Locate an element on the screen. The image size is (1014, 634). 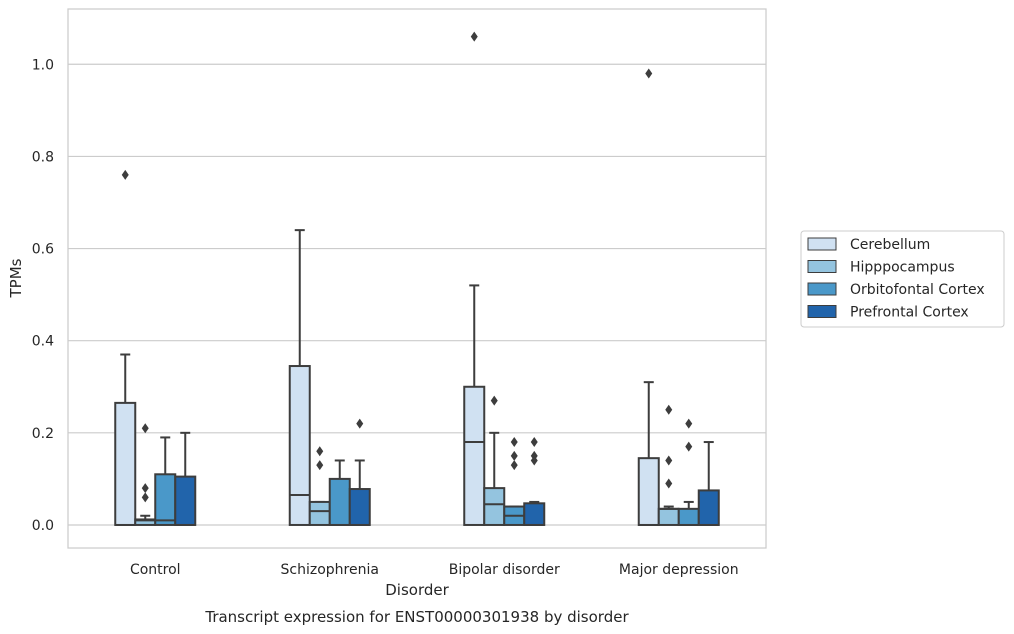
legend-label: Orbitofontal Cortex is located at coordinates (917, 290).